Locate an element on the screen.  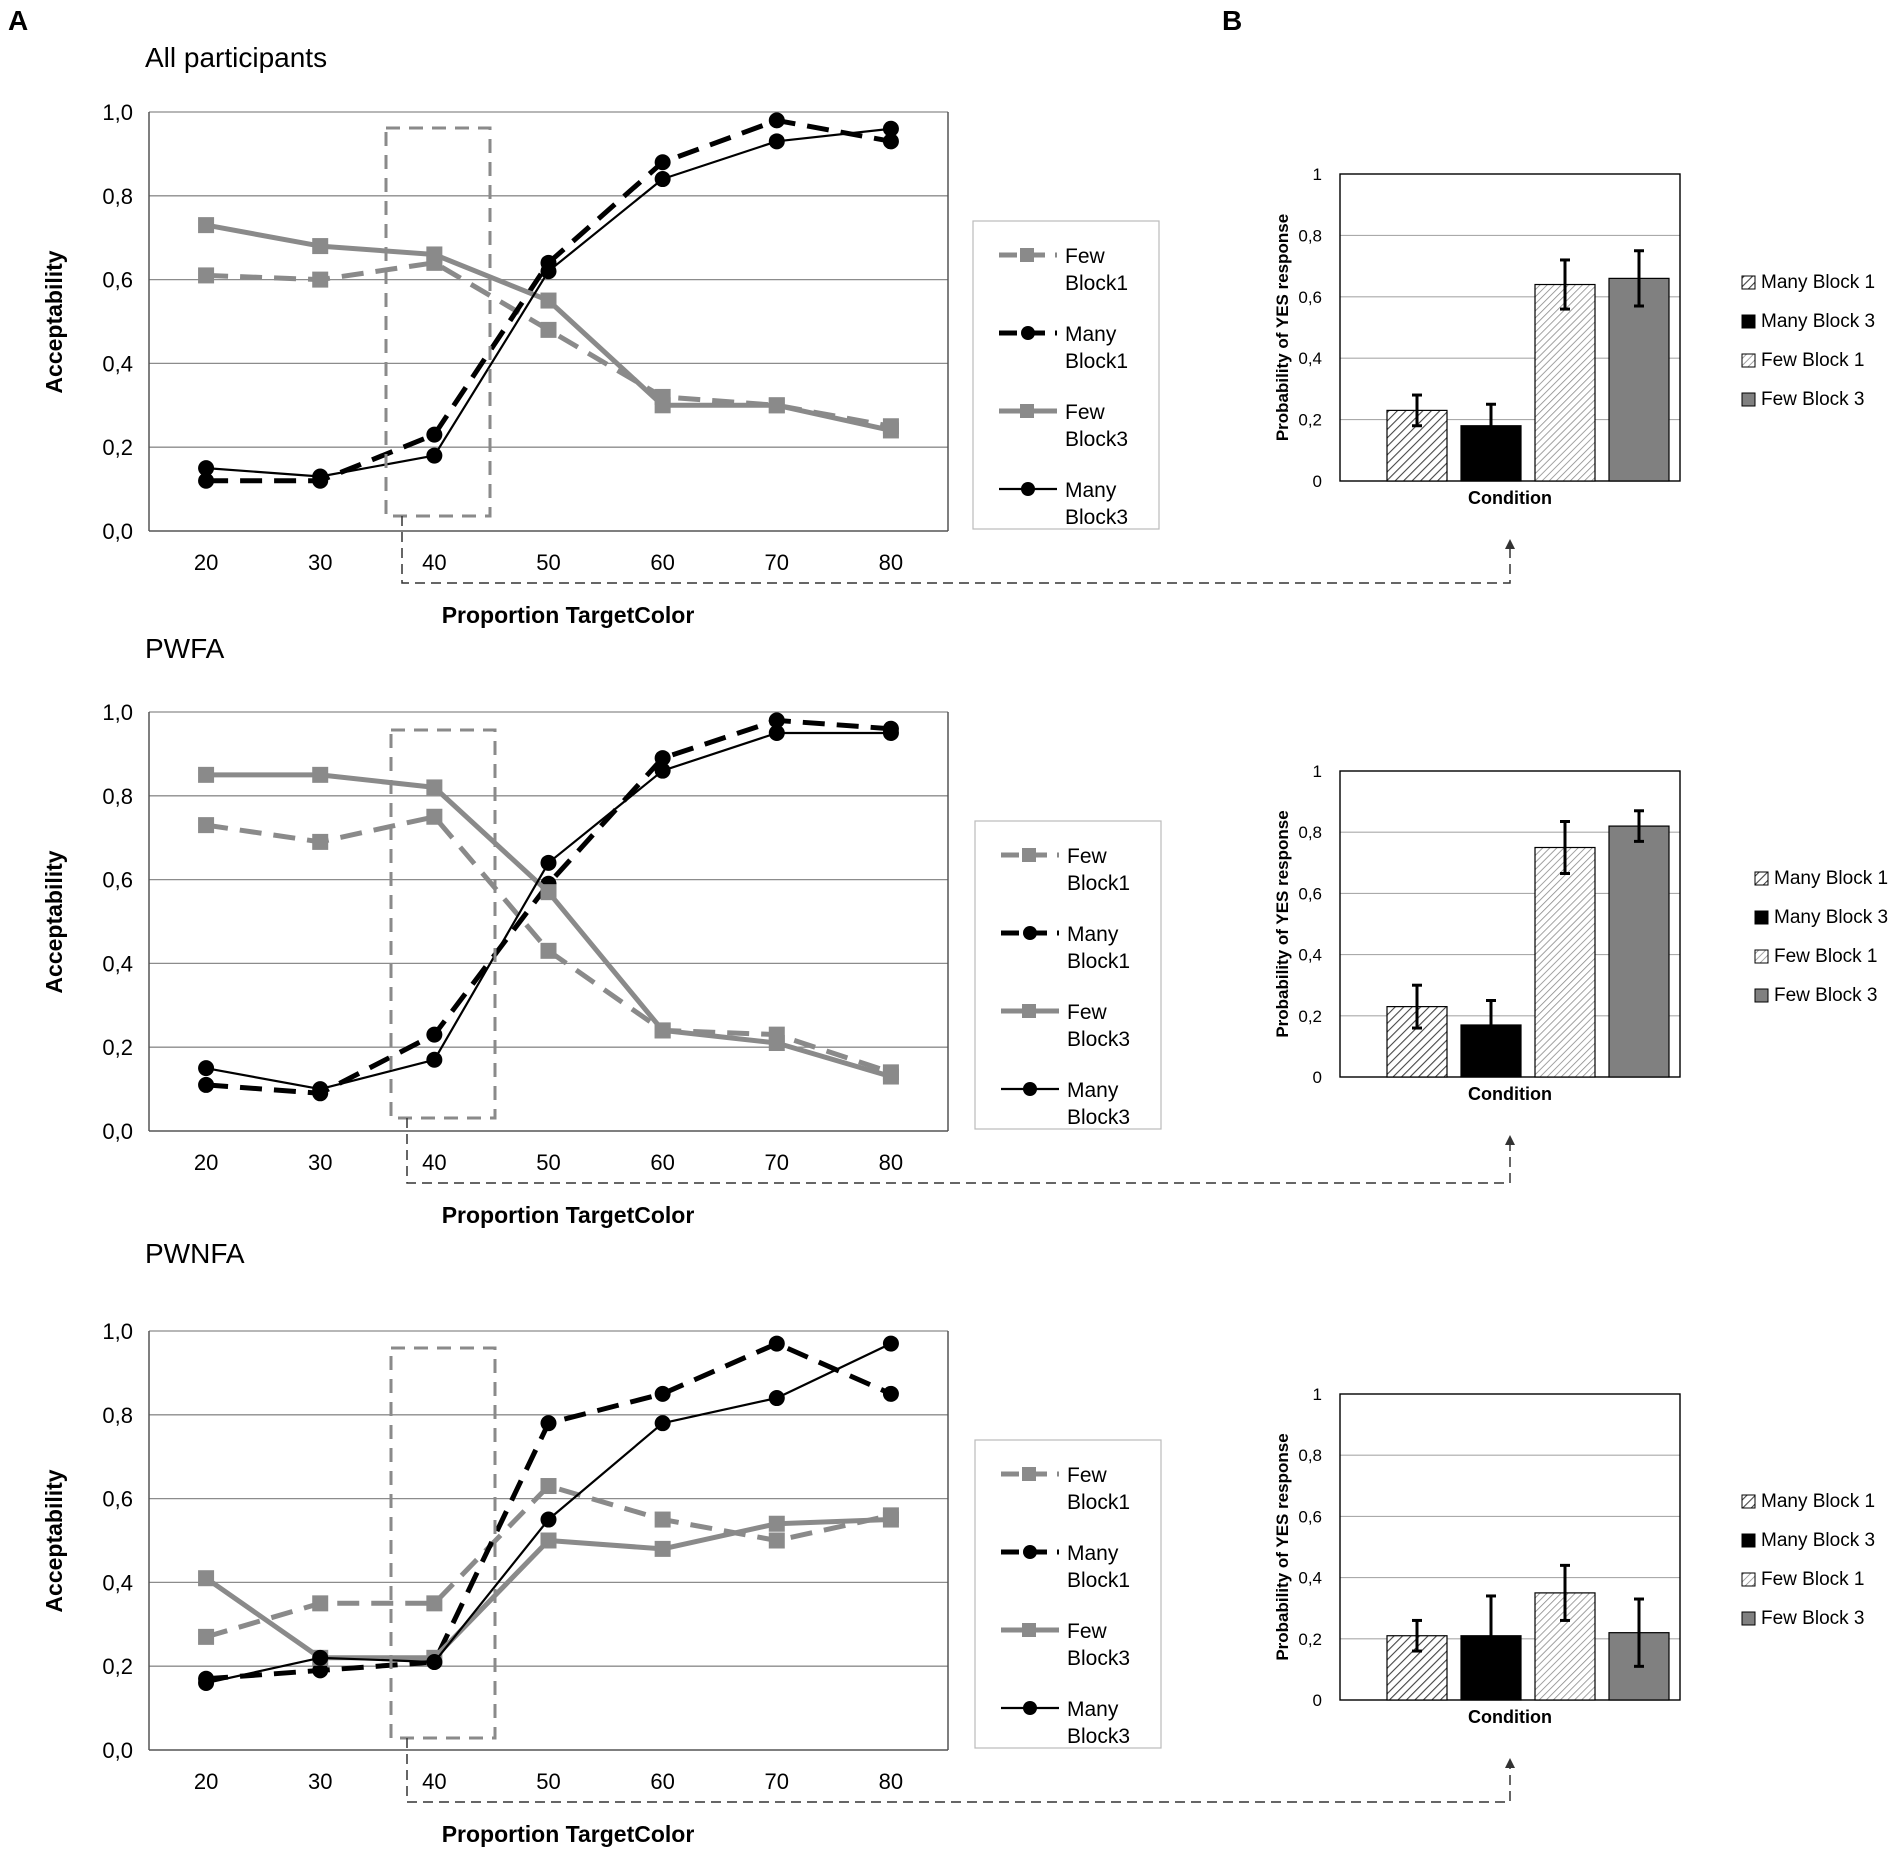
x-tick-label: 50 is located at coordinates (548, 562).